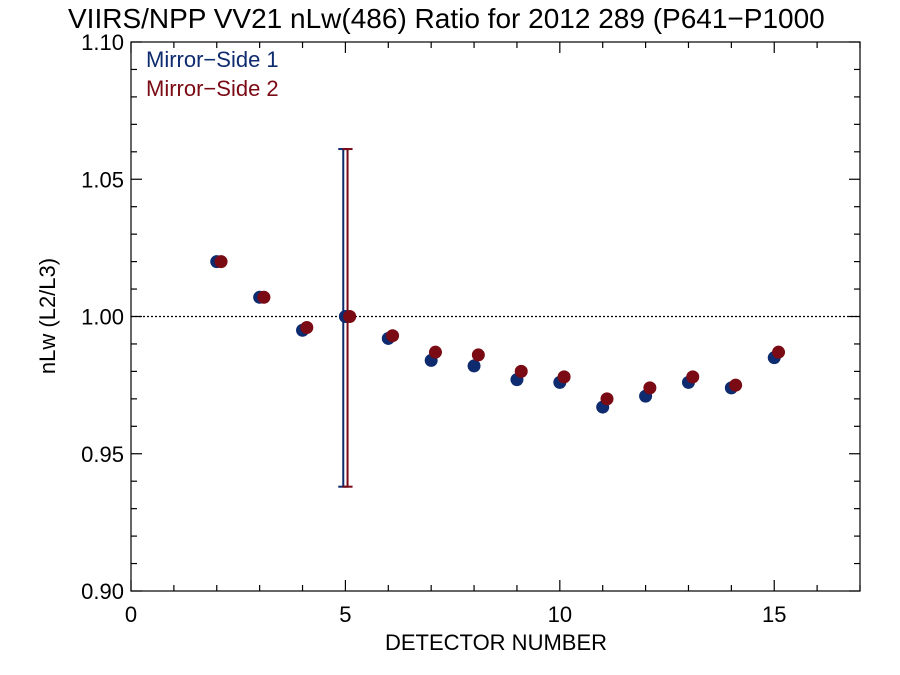 This screenshot has height=675, width=900. Describe the element at coordinates (102, 454) in the screenshot. I see `y-tick-label: 0.95` at that location.